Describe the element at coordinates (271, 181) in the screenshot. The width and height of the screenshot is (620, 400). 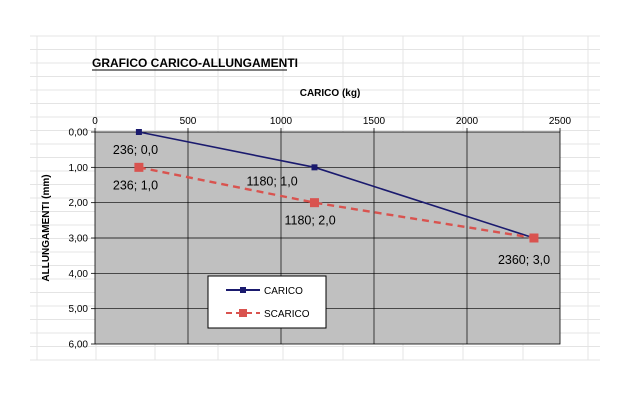
I see `data-label-carico: 1180; 1,0` at that location.